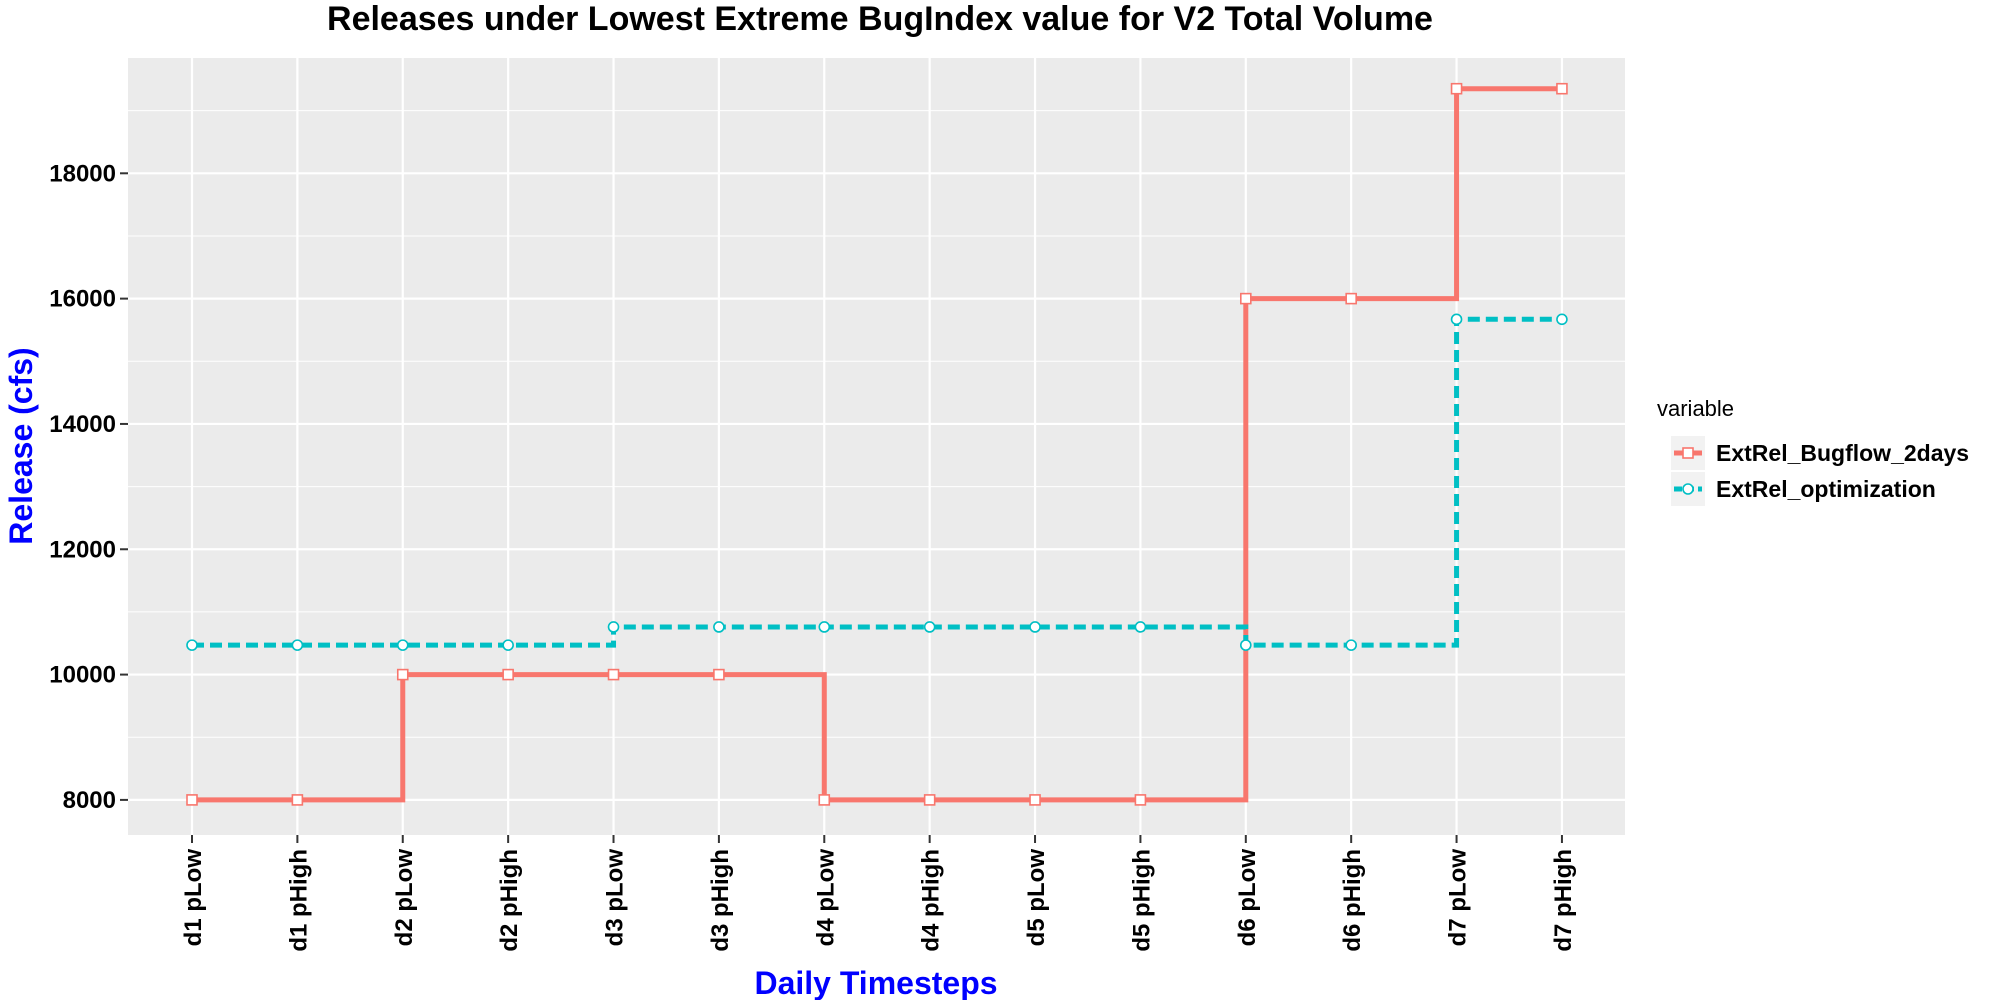  What do you see at coordinates (404, 898) in the screenshot?
I see `x-tick-label: d2 pLow` at bounding box center [404, 898].